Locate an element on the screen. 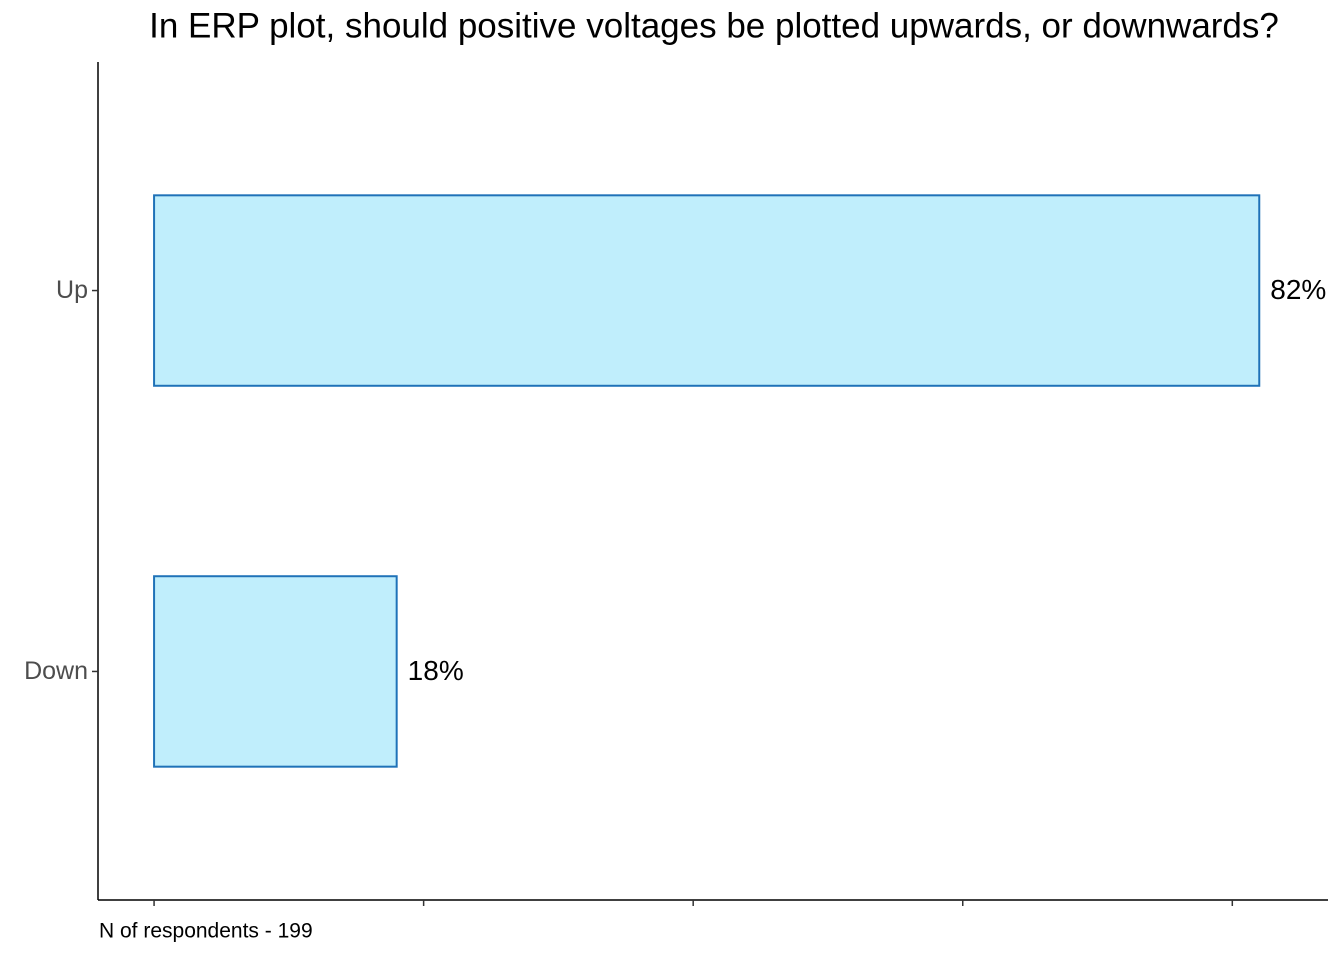  y-tick-label: Down is located at coordinates (56, 671).